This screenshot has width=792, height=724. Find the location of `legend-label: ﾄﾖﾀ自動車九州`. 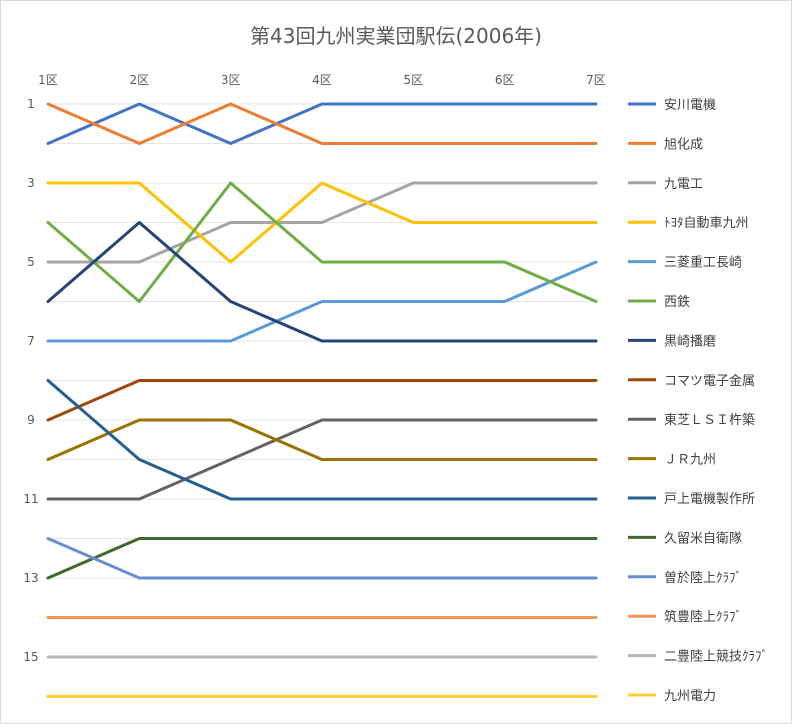

legend-label: ﾄﾖﾀ自動車九州 is located at coordinates (706, 223).